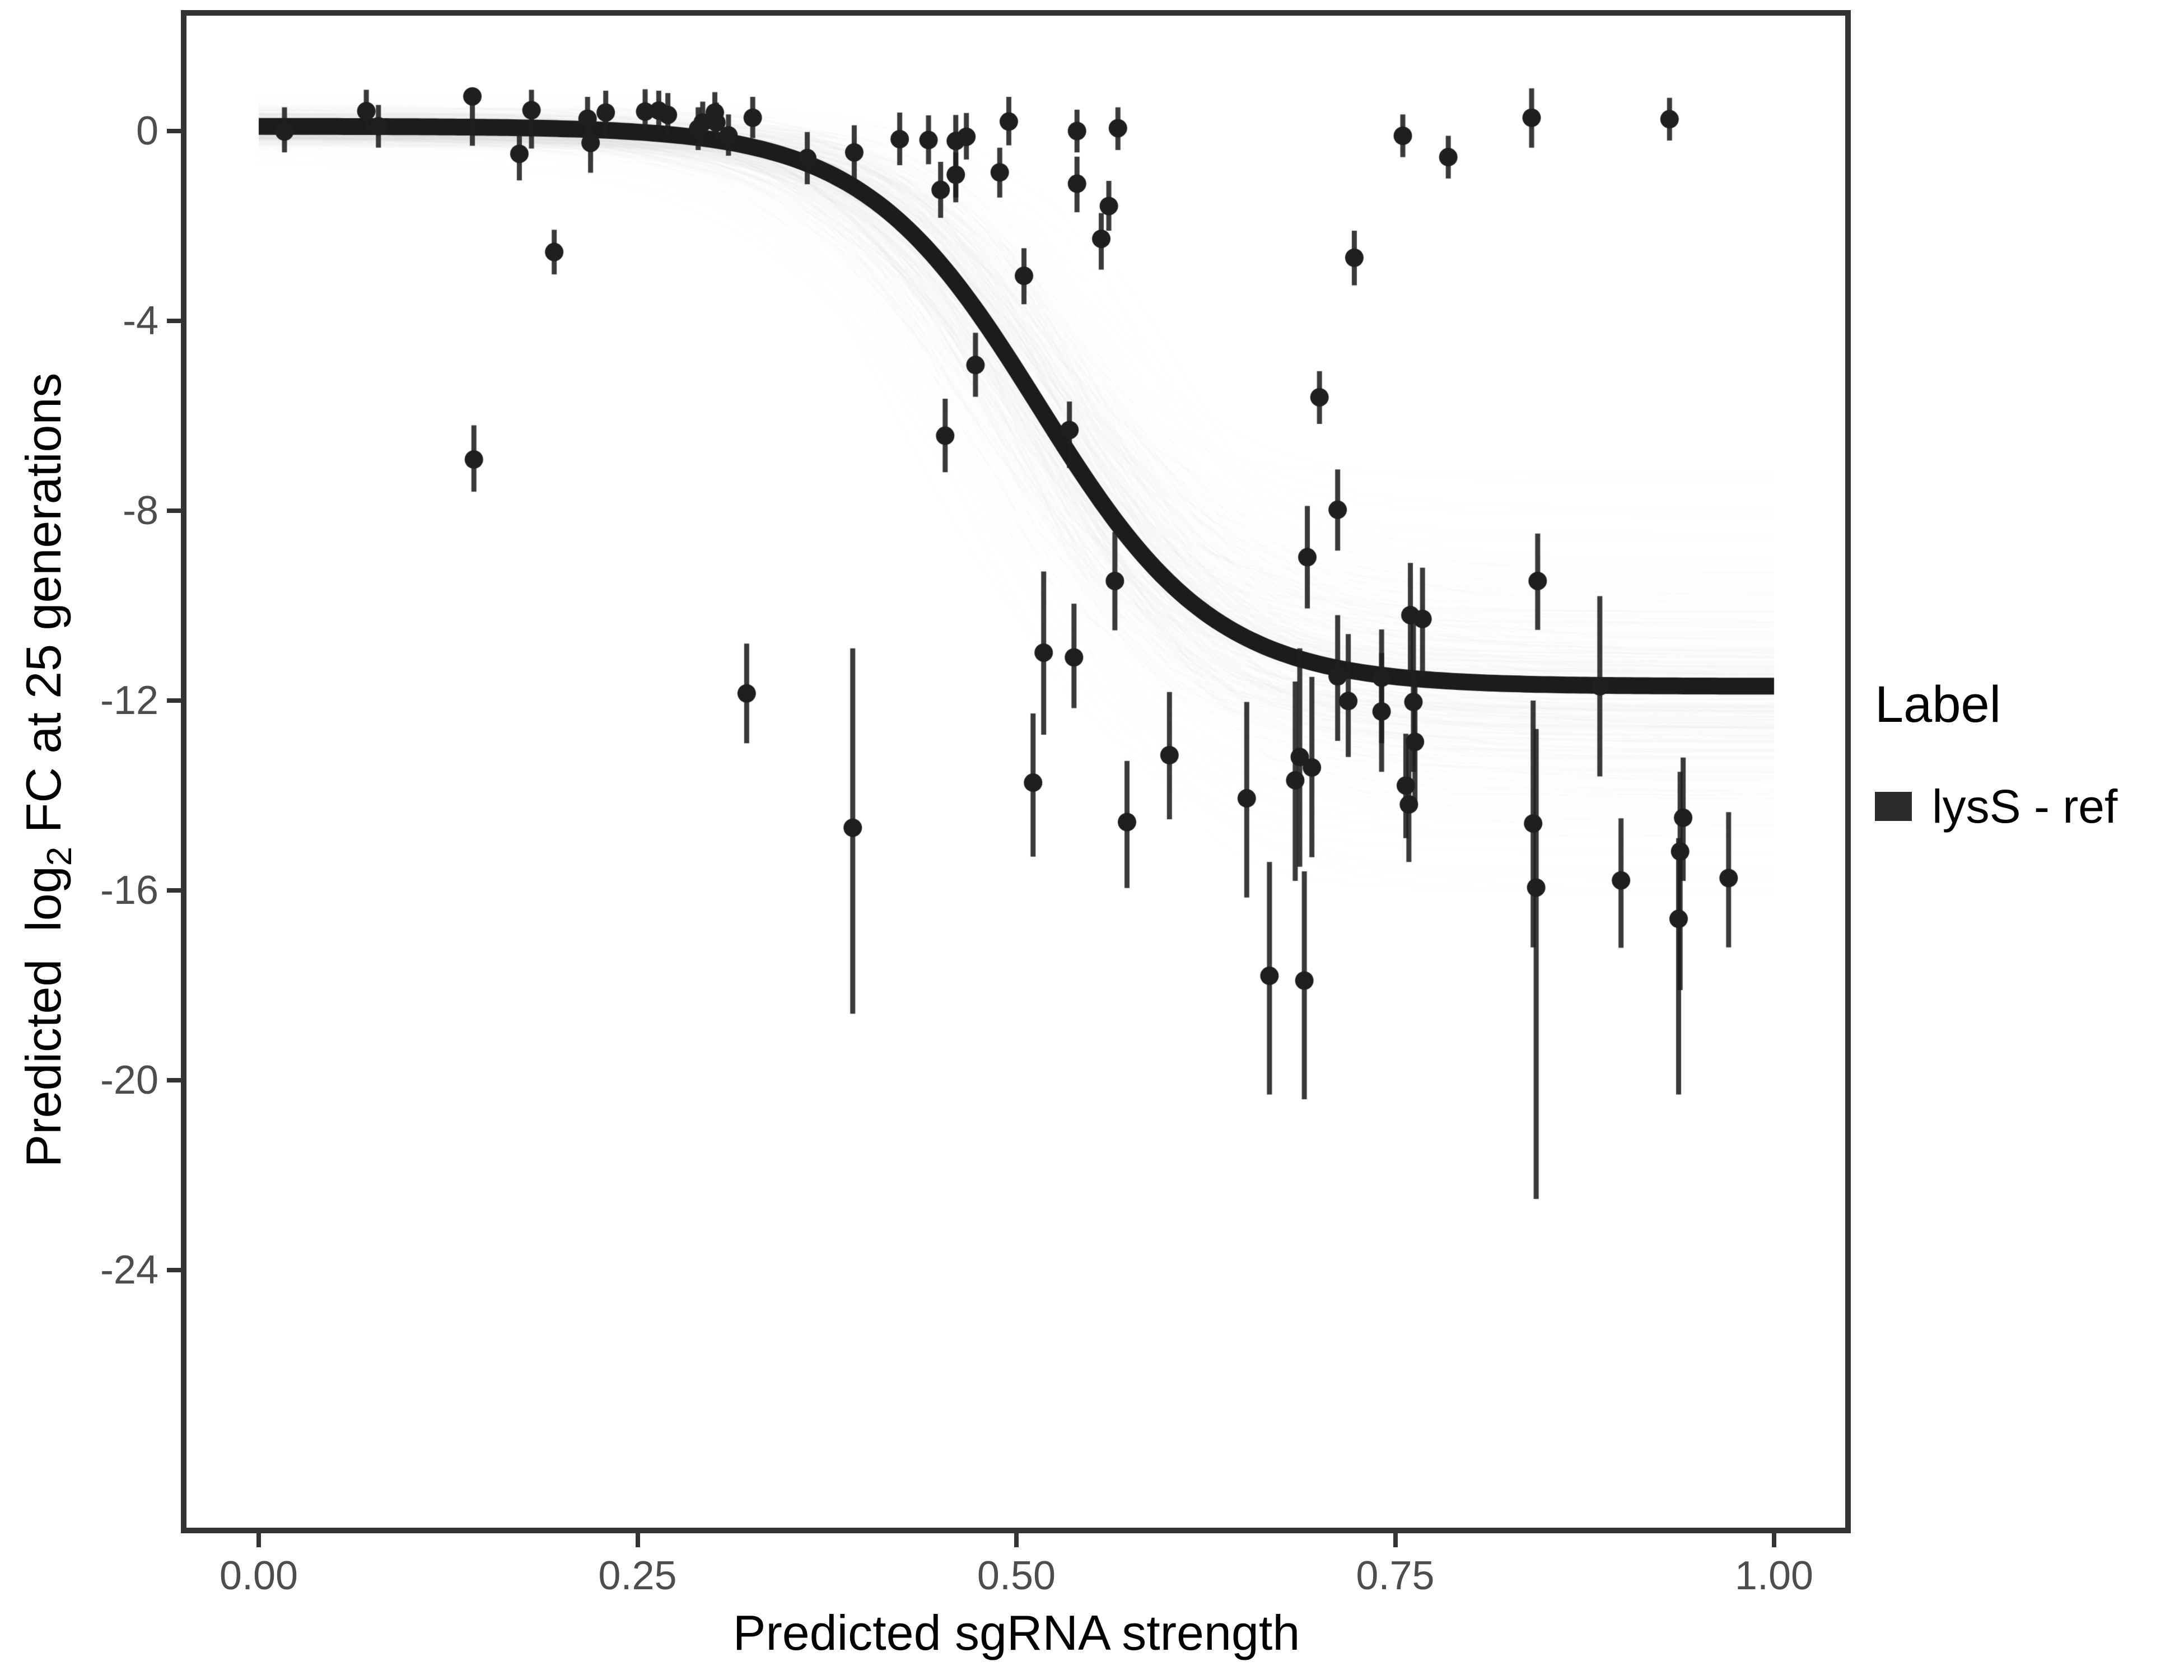  Describe the element at coordinates (1016, 1633) in the screenshot. I see `x-axis-title: Predicted sgRNA strength` at that location.